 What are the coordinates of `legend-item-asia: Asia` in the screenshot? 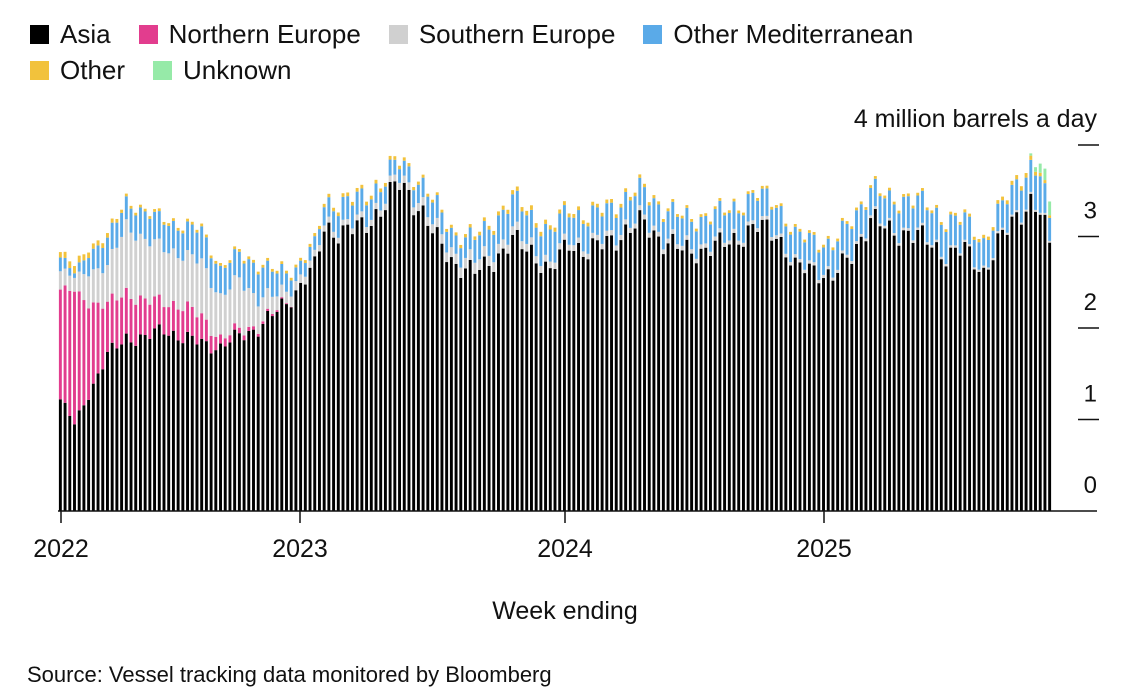 It's located at (70, 34).